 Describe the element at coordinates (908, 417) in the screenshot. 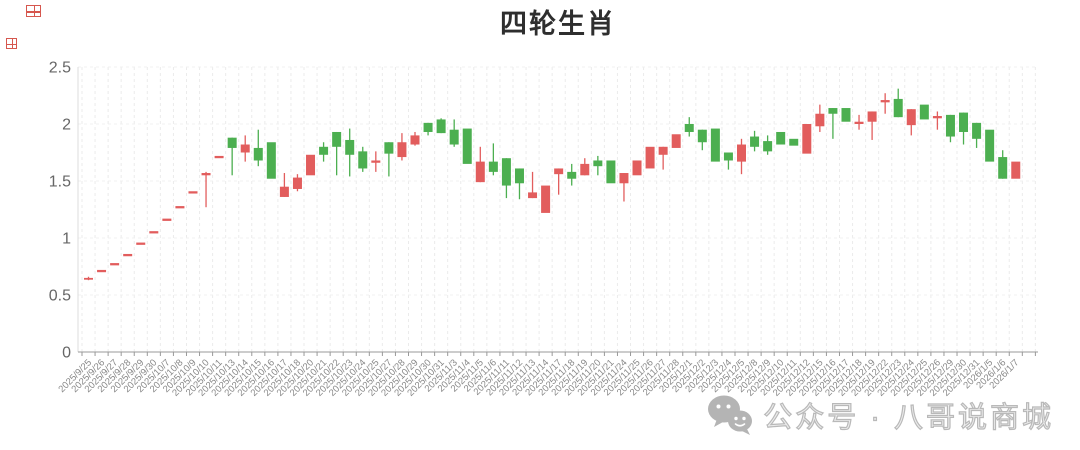

I see `watermark-text: 公众号 · 八哥说商城` at that location.